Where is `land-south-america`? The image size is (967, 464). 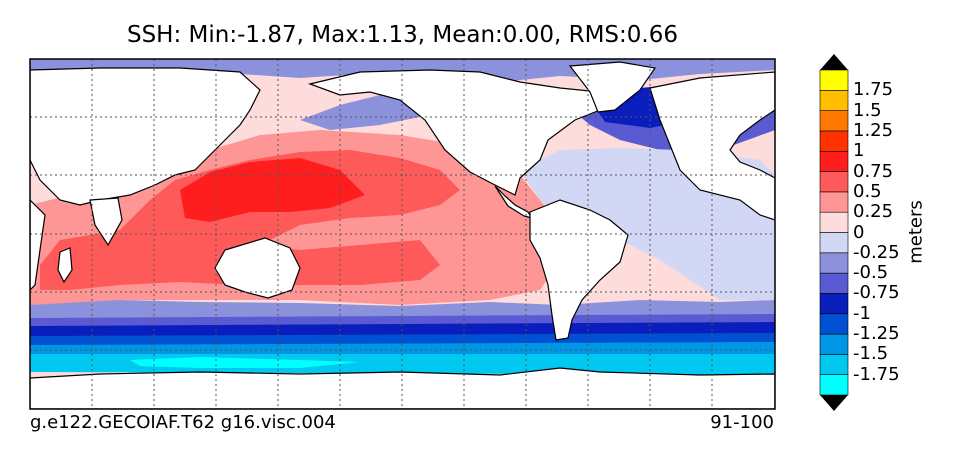 land-south-america is located at coordinates (579, 270).